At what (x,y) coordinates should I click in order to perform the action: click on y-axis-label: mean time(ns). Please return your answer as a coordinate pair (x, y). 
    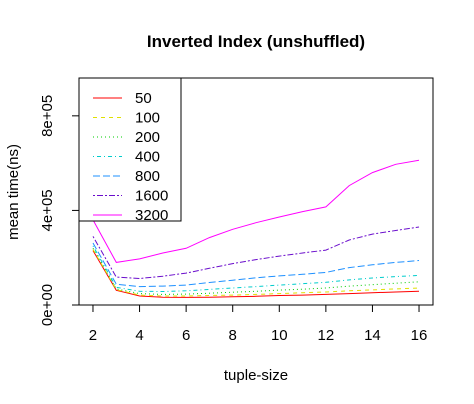
    Looking at the image, I should click on (13, 192).